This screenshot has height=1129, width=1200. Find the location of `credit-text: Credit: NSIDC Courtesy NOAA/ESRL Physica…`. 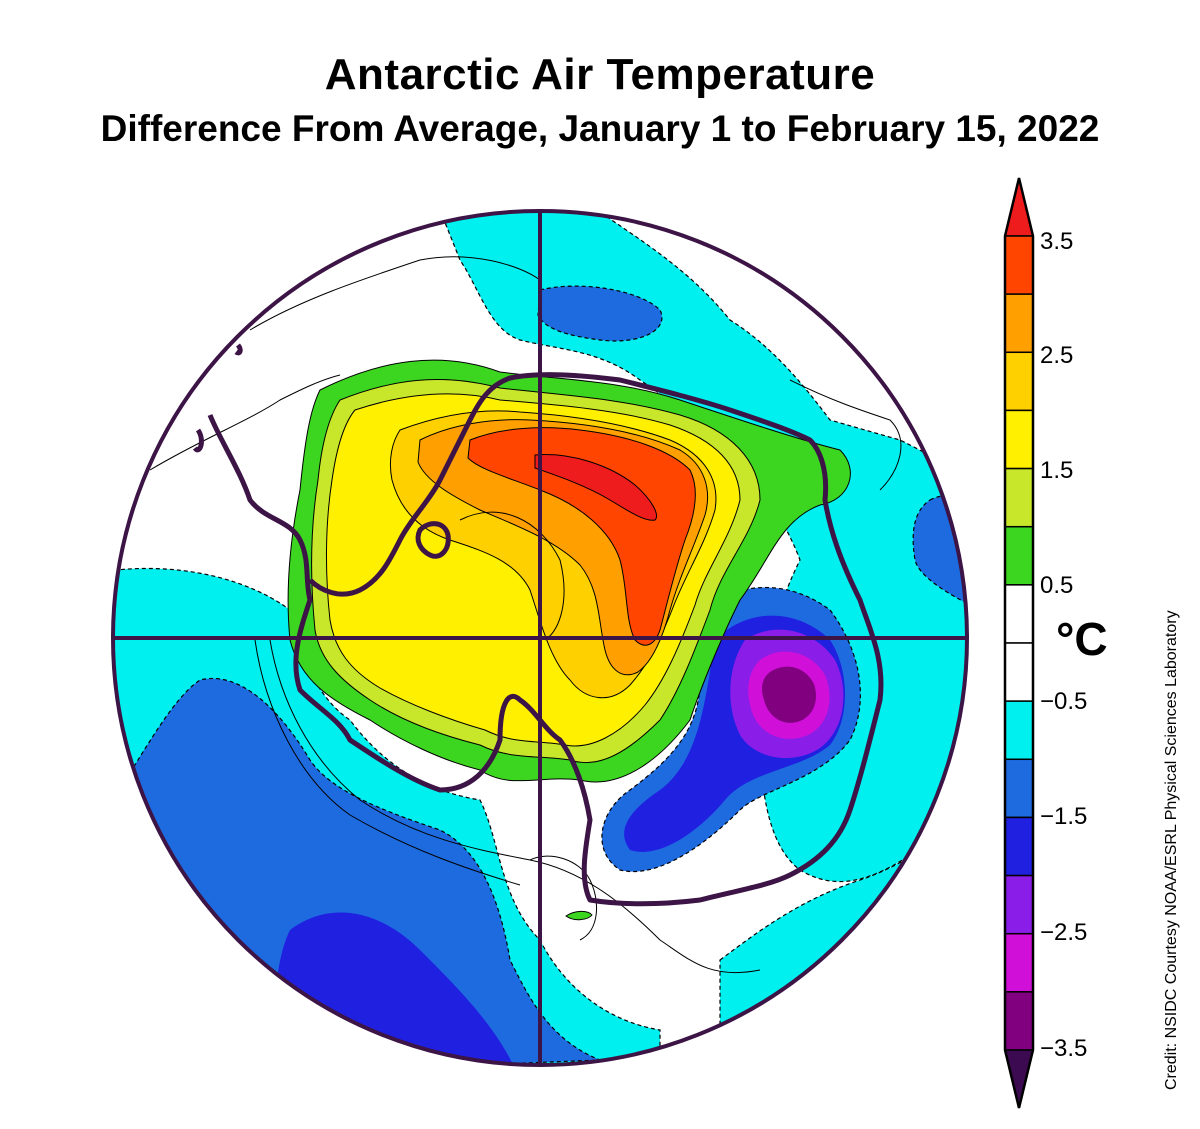

credit-text: Credit: NSIDC Courtesy NOAA/ESRL Physica… is located at coordinates (1171, 850).